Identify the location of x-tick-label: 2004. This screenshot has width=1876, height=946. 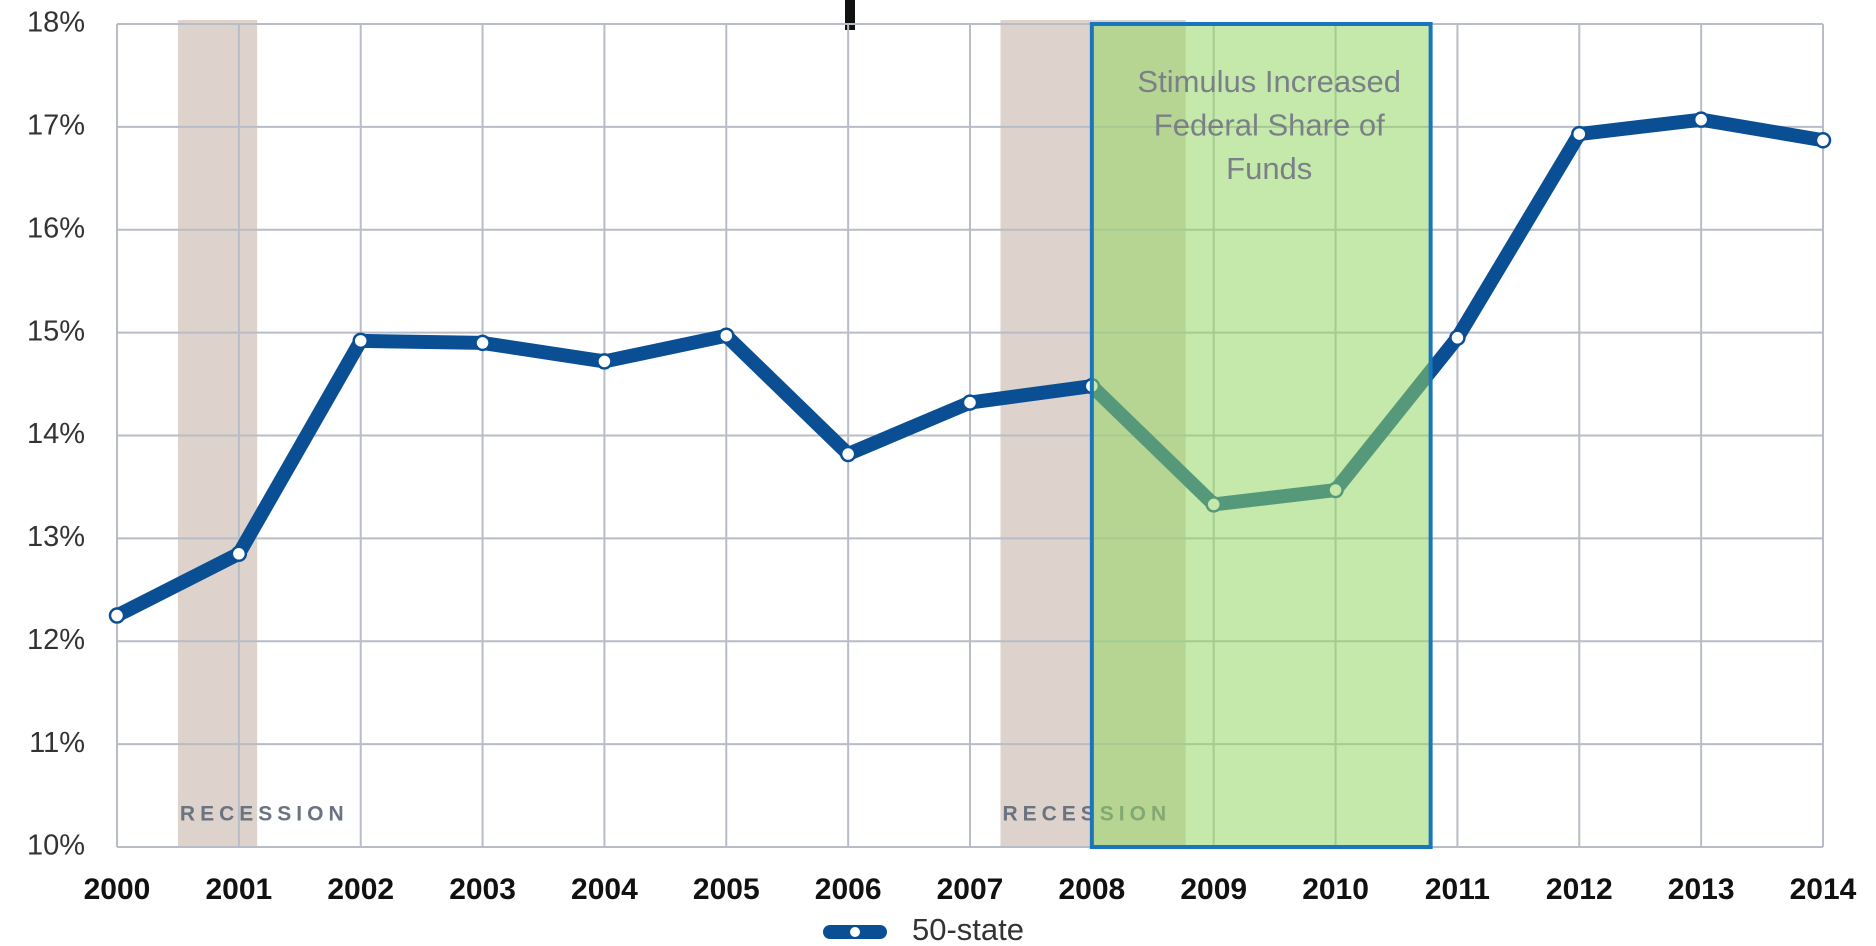
(604, 889).